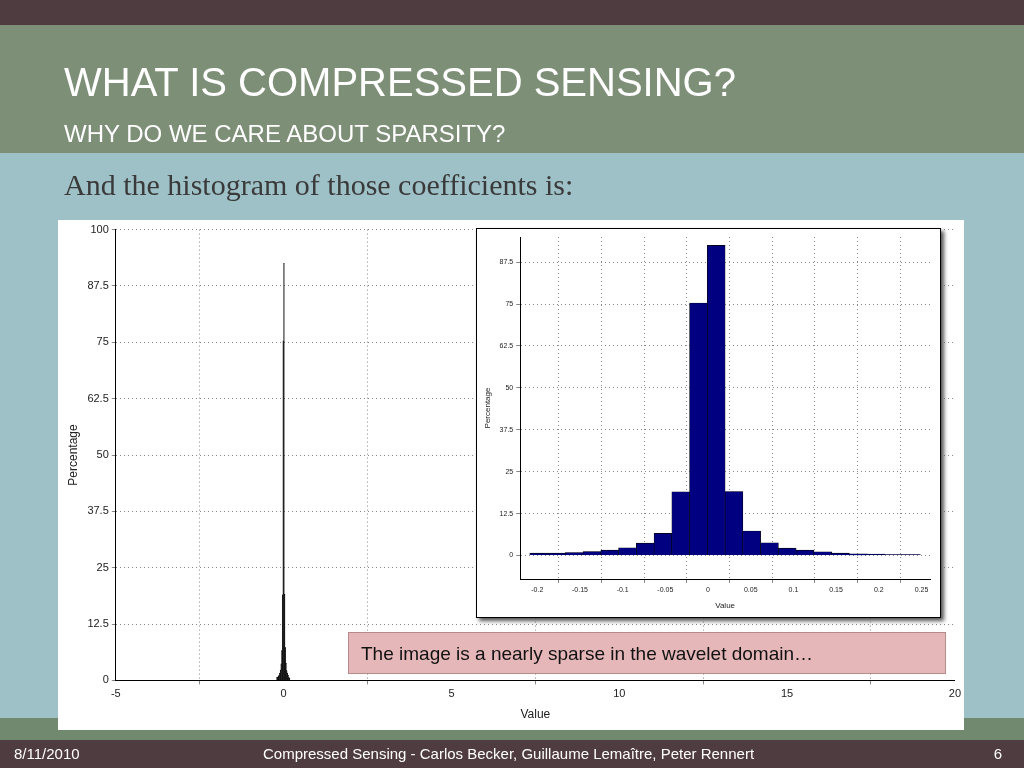  I want to click on text: 6, so click(997, 753).